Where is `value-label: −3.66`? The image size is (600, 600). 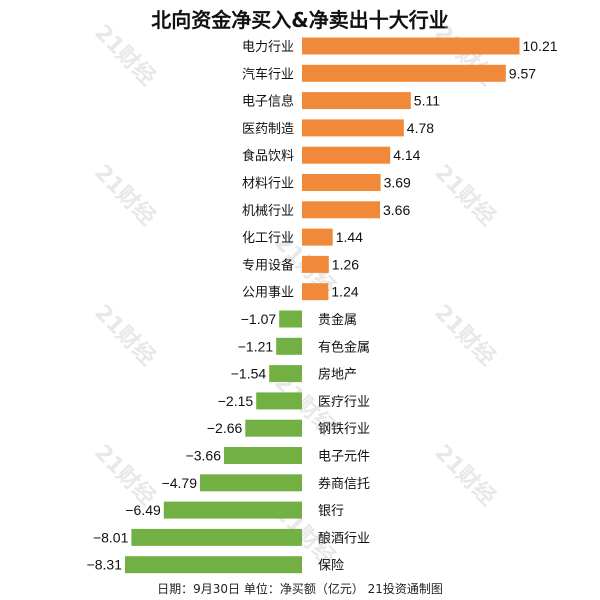 value-label: −3.66 is located at coordinates (204, 456).